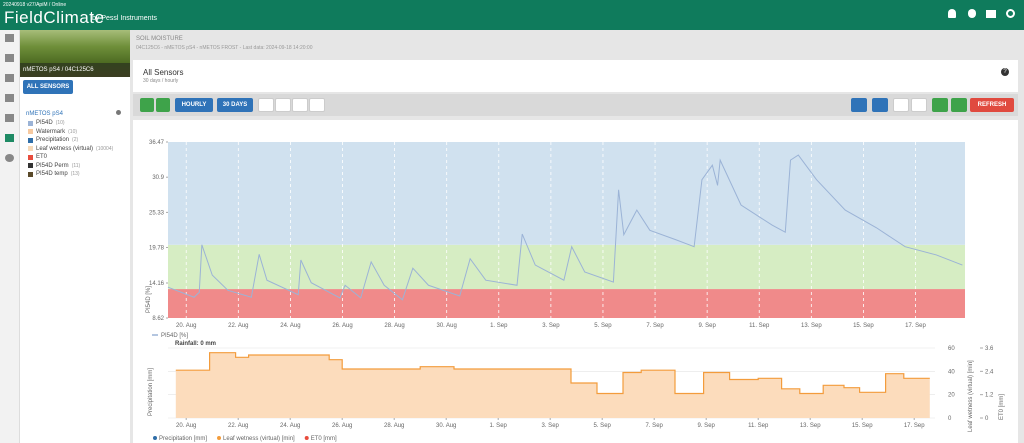 The image size is (1024, 443). Describe the element at coordinates (880, 105) in the screenshot. I see `edit-button` at that location.